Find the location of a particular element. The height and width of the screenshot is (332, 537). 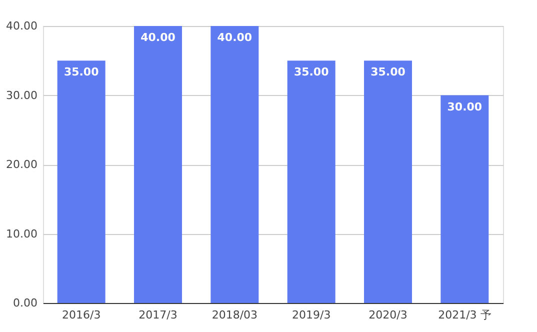

x-tick-label: 2016/3 is located at coordinates (81, 315).